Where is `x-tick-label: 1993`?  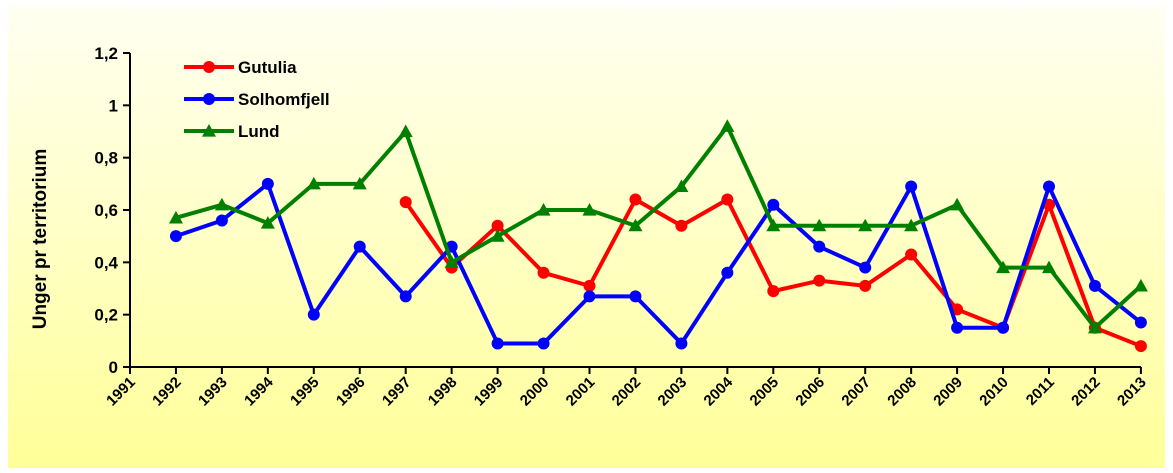
x-tick-label: 1993 is located at coordinates (213, 392).